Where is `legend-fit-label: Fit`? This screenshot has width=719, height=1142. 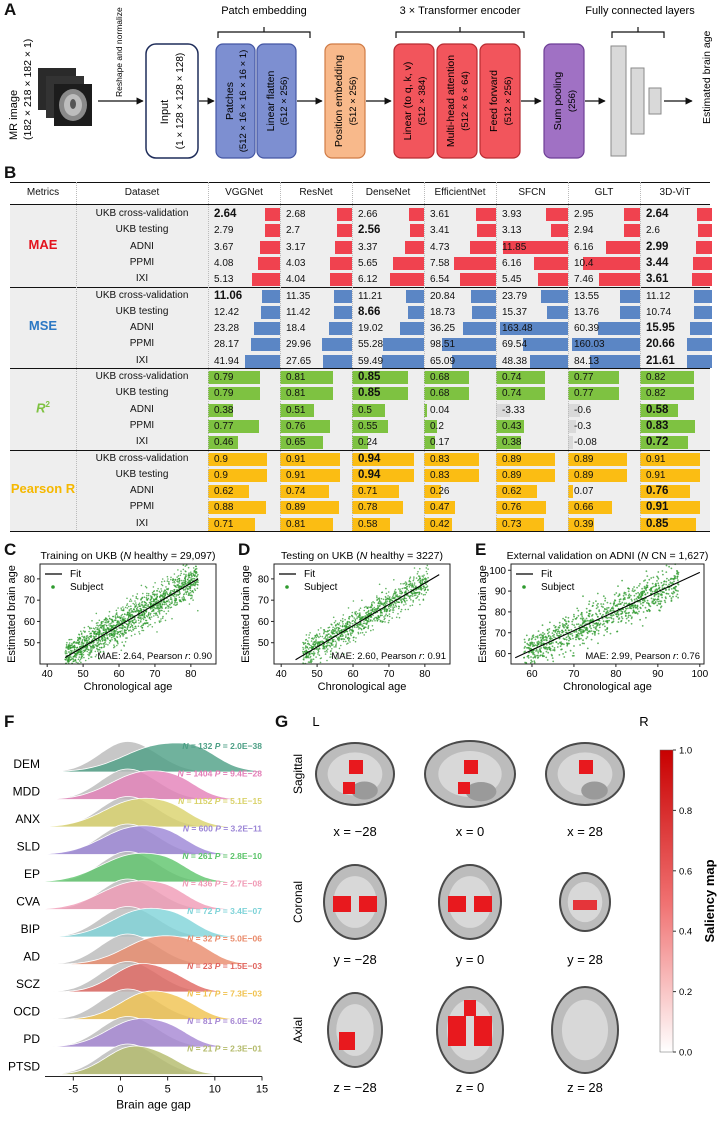 legend-fit-label: Fit is located at coordinates (546, 574).